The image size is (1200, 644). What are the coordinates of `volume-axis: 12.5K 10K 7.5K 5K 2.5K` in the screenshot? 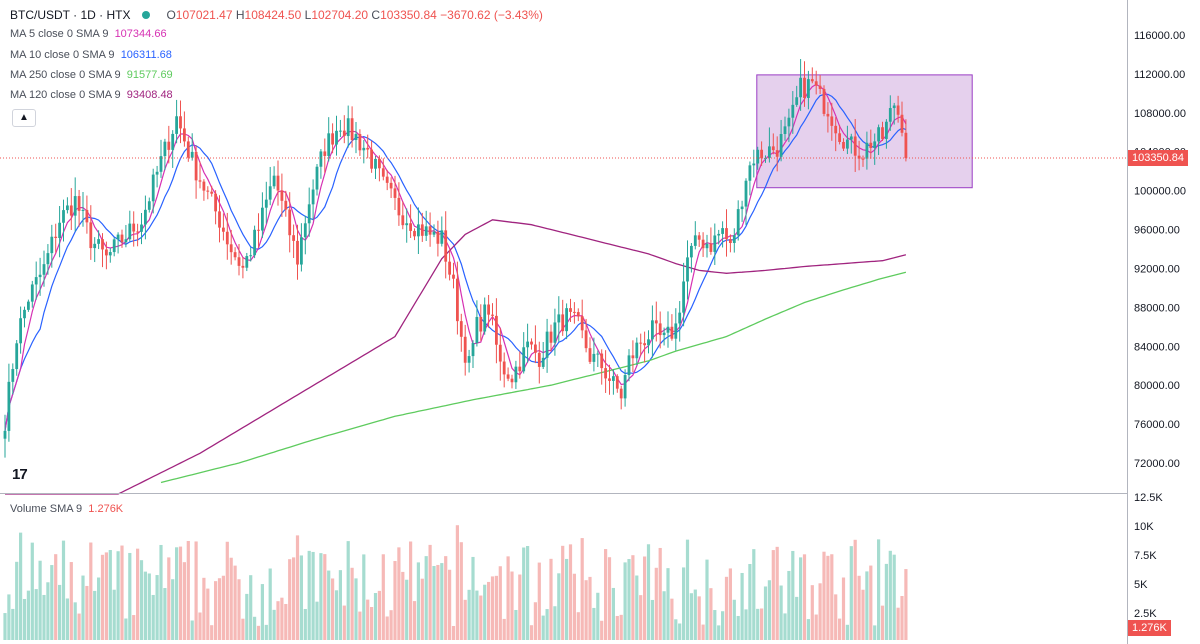 It's located at (1148, 556).